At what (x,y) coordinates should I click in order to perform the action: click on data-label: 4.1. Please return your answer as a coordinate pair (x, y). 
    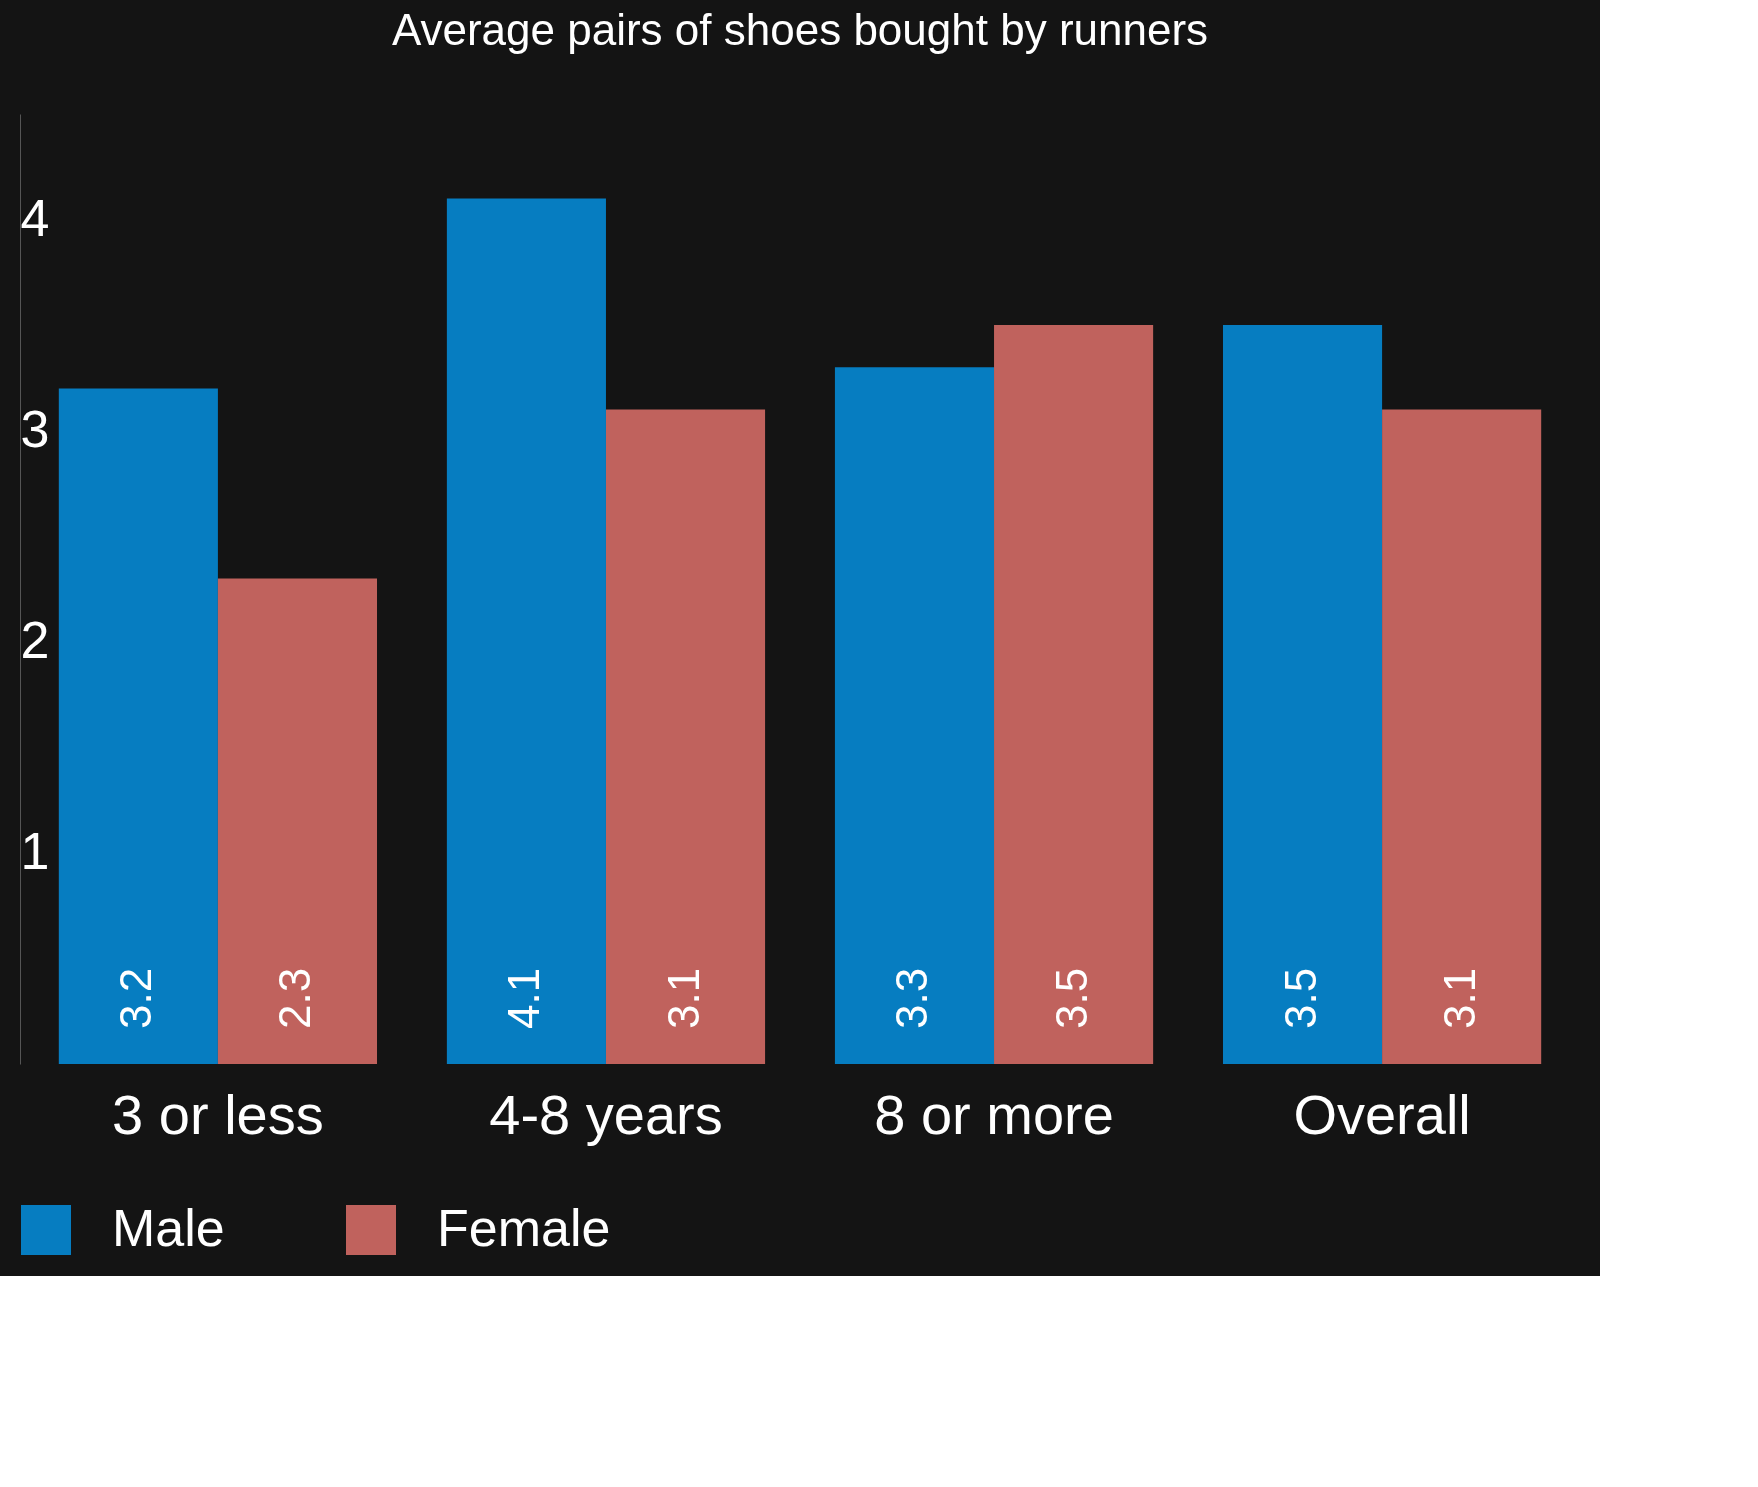
    Looking at the image, I should click on (524, 998).